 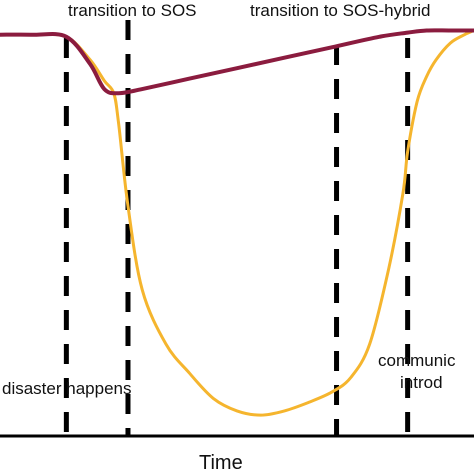 I want to click on annotation-transition-to-sos: transition to SOS, so click(x=132, y=10).